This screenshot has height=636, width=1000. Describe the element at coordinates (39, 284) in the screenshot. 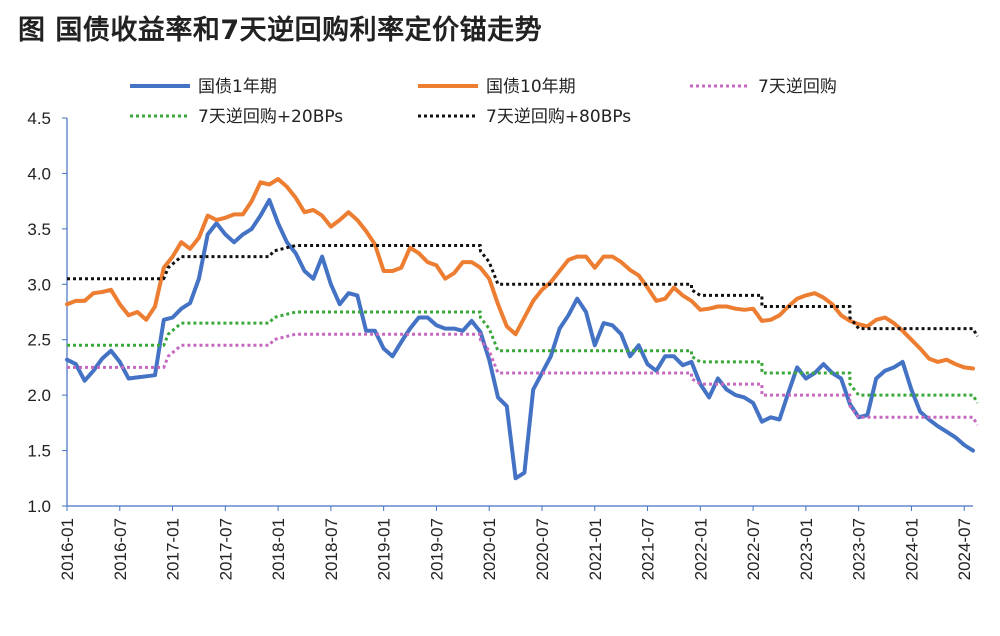

I see `y-tick-label: 3.0` at that location.